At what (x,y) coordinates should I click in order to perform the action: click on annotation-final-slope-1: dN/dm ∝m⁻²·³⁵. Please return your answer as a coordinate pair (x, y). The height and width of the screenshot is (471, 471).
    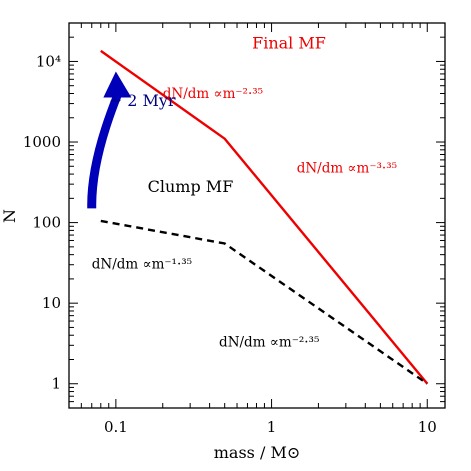
    Looking at the image, I should click on (213, 94).